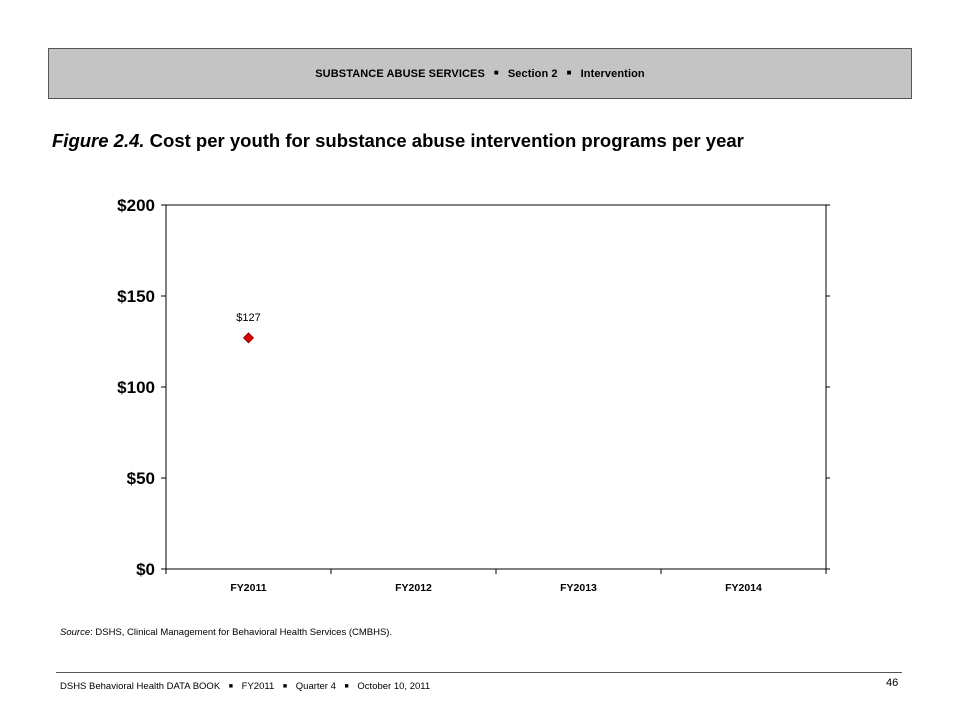 The height and width of the screenshot is (720, 960). Describe the element at coordinates (248, 318) in the screenshot. I see `data-label: $127` at that location.